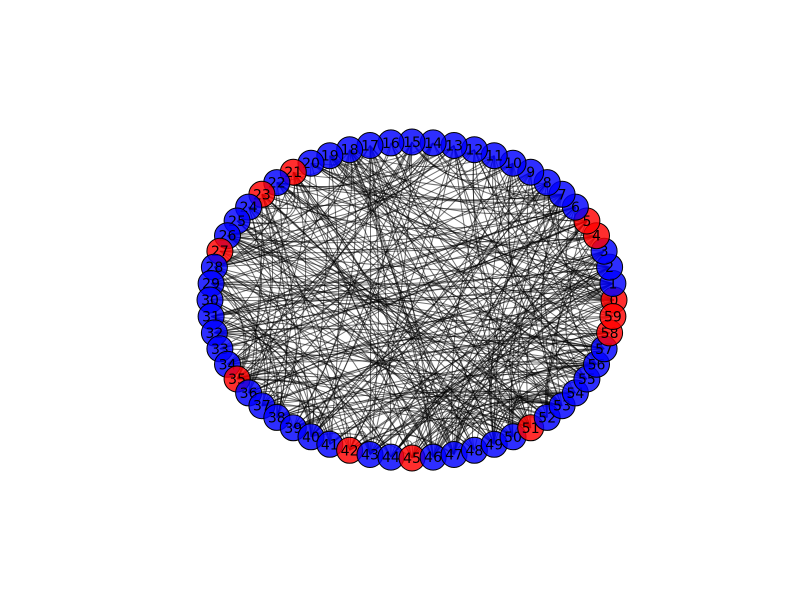  What do you see at coordinates (513, 438) in the screenshot?
I see `node-label: 50` at bounding box center [513, 438].